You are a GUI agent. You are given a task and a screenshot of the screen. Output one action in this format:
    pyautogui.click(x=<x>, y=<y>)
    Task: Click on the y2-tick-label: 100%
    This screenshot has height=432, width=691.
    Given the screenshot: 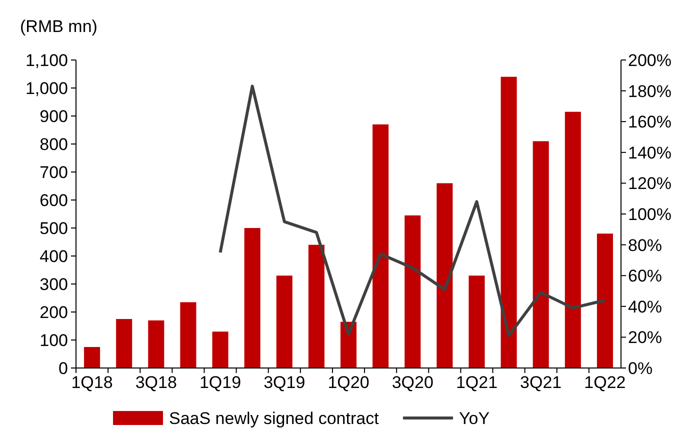 What is the action you would take?
    pyautogui.click(x=650, y=214)
    